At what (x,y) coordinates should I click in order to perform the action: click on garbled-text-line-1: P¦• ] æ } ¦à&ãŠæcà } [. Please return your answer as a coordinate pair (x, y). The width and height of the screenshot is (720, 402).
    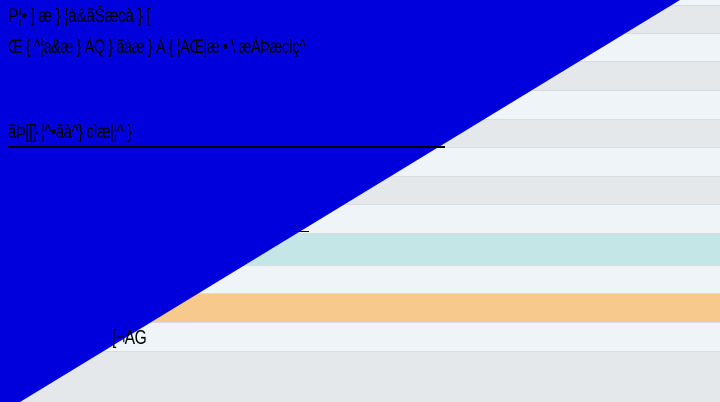
    Looking at the image, I should click on (79, 16).